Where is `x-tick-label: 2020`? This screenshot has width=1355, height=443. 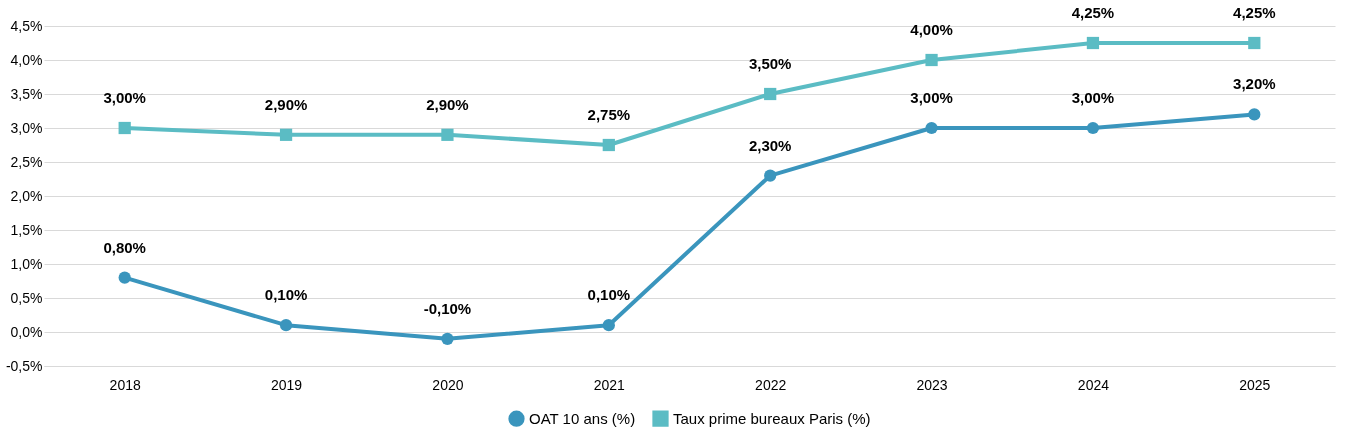
x-tick-label: 2020 is located at coordinates (448, 384).